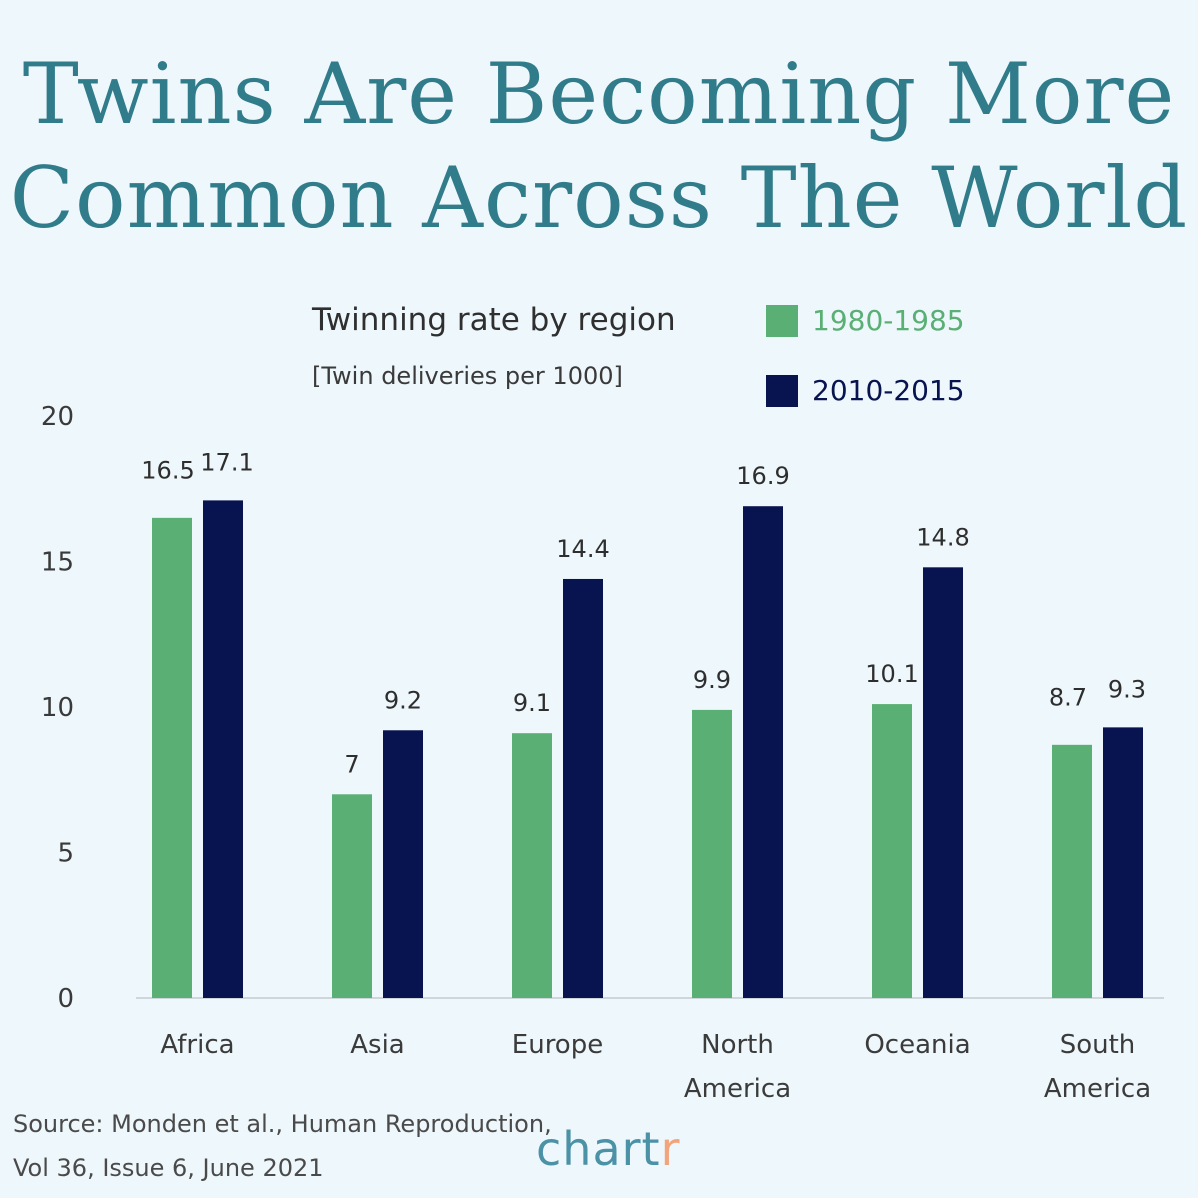 Image resolution: width=1198 pixels, height=1198 pixels. What do you see at coordinates (782, 390) in the screenshot?
I see `legend-swatch-navy` at bounding box center [782, 390].